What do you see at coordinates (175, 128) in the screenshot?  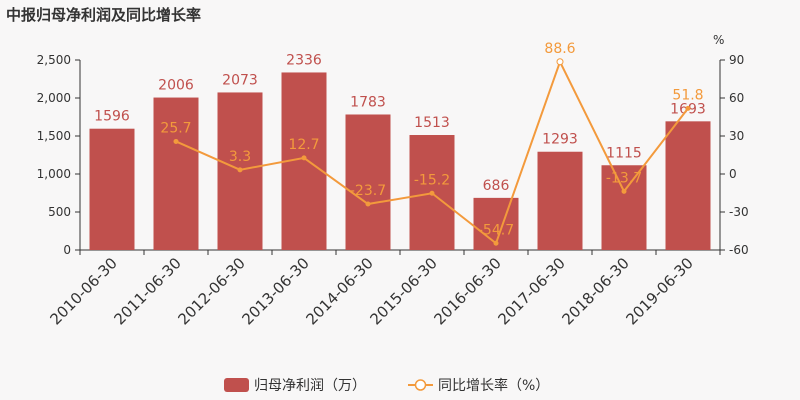 I see `growth-value-label: 25.7` at bounding box center [175, 128].